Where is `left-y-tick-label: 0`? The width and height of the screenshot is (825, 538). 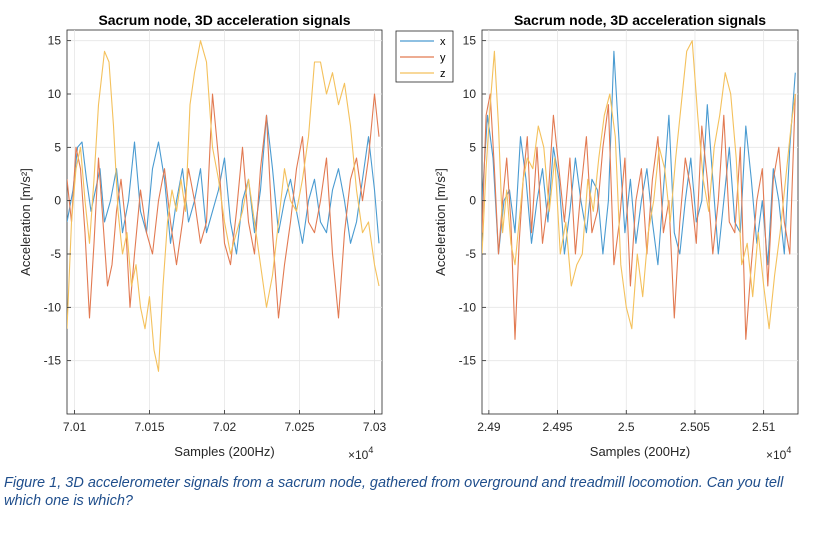
left-y-tick-label: 0 is located at coordinates (57, 201).